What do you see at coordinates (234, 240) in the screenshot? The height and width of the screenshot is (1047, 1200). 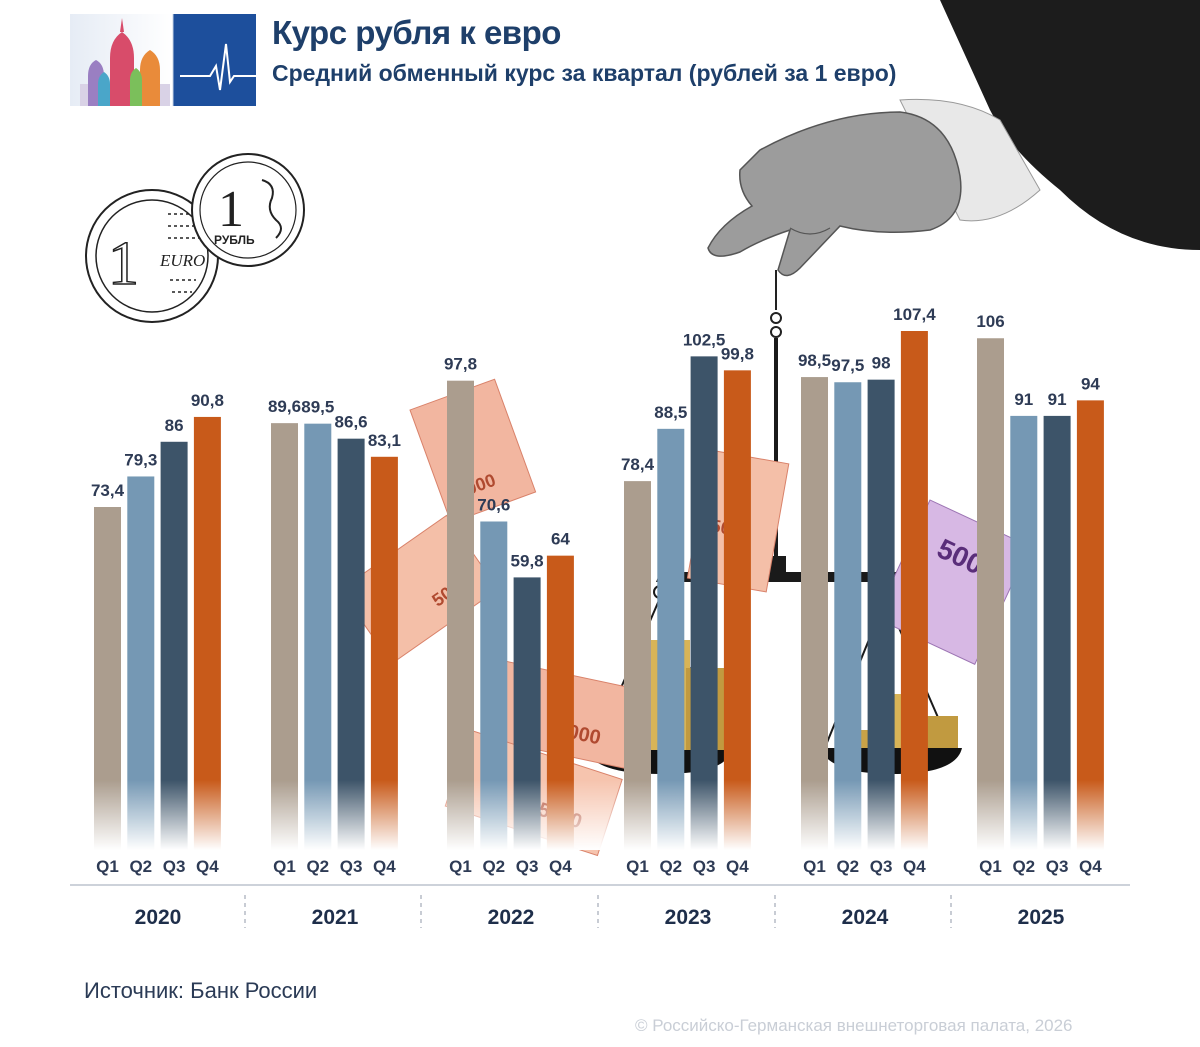 I see `ruble-coin-text: РУБЛЬ` at bounding box center [234, 240].